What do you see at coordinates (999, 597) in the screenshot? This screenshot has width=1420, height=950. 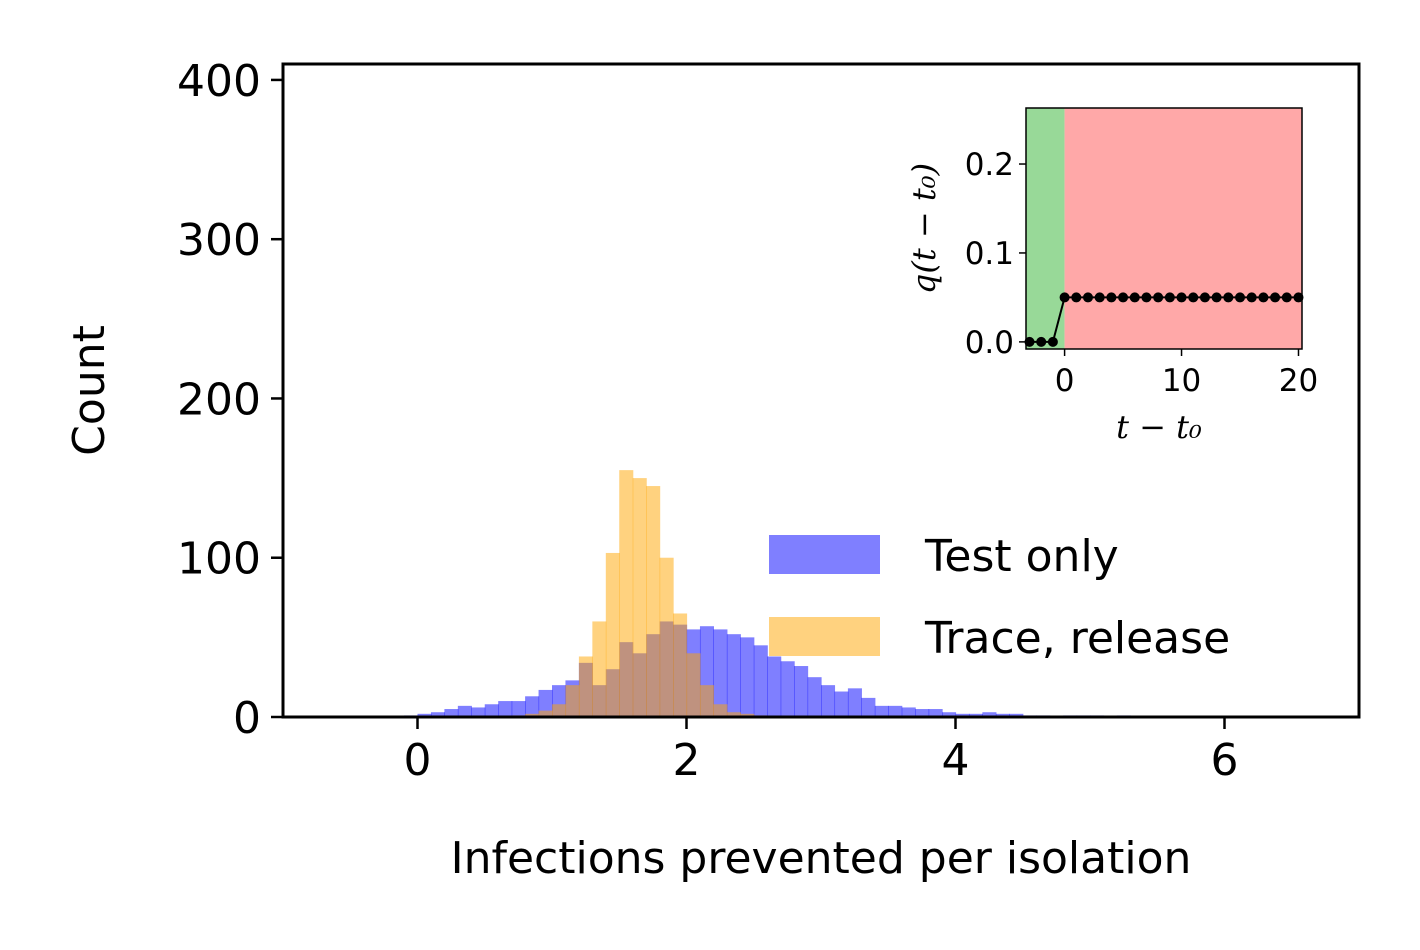 I see `legend: Test only Trace, release` at bounding box center [999, 597].